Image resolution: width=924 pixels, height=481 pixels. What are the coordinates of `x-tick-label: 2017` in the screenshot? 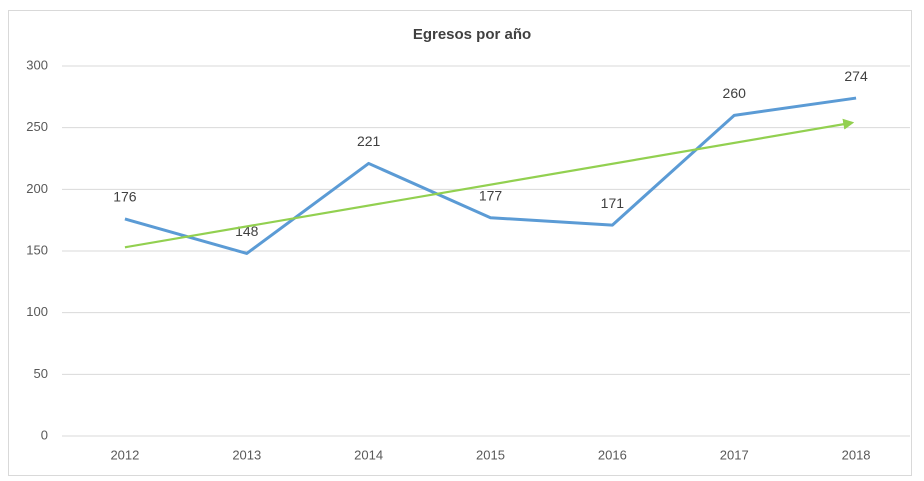 It's located at (734, 454).